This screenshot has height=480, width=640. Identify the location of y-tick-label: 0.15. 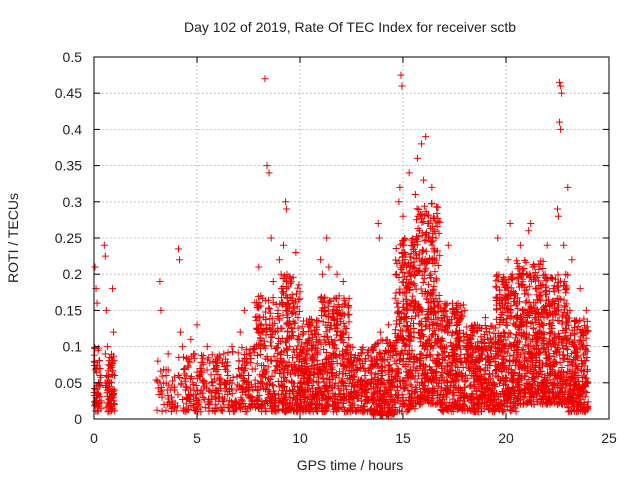
(68, 310).